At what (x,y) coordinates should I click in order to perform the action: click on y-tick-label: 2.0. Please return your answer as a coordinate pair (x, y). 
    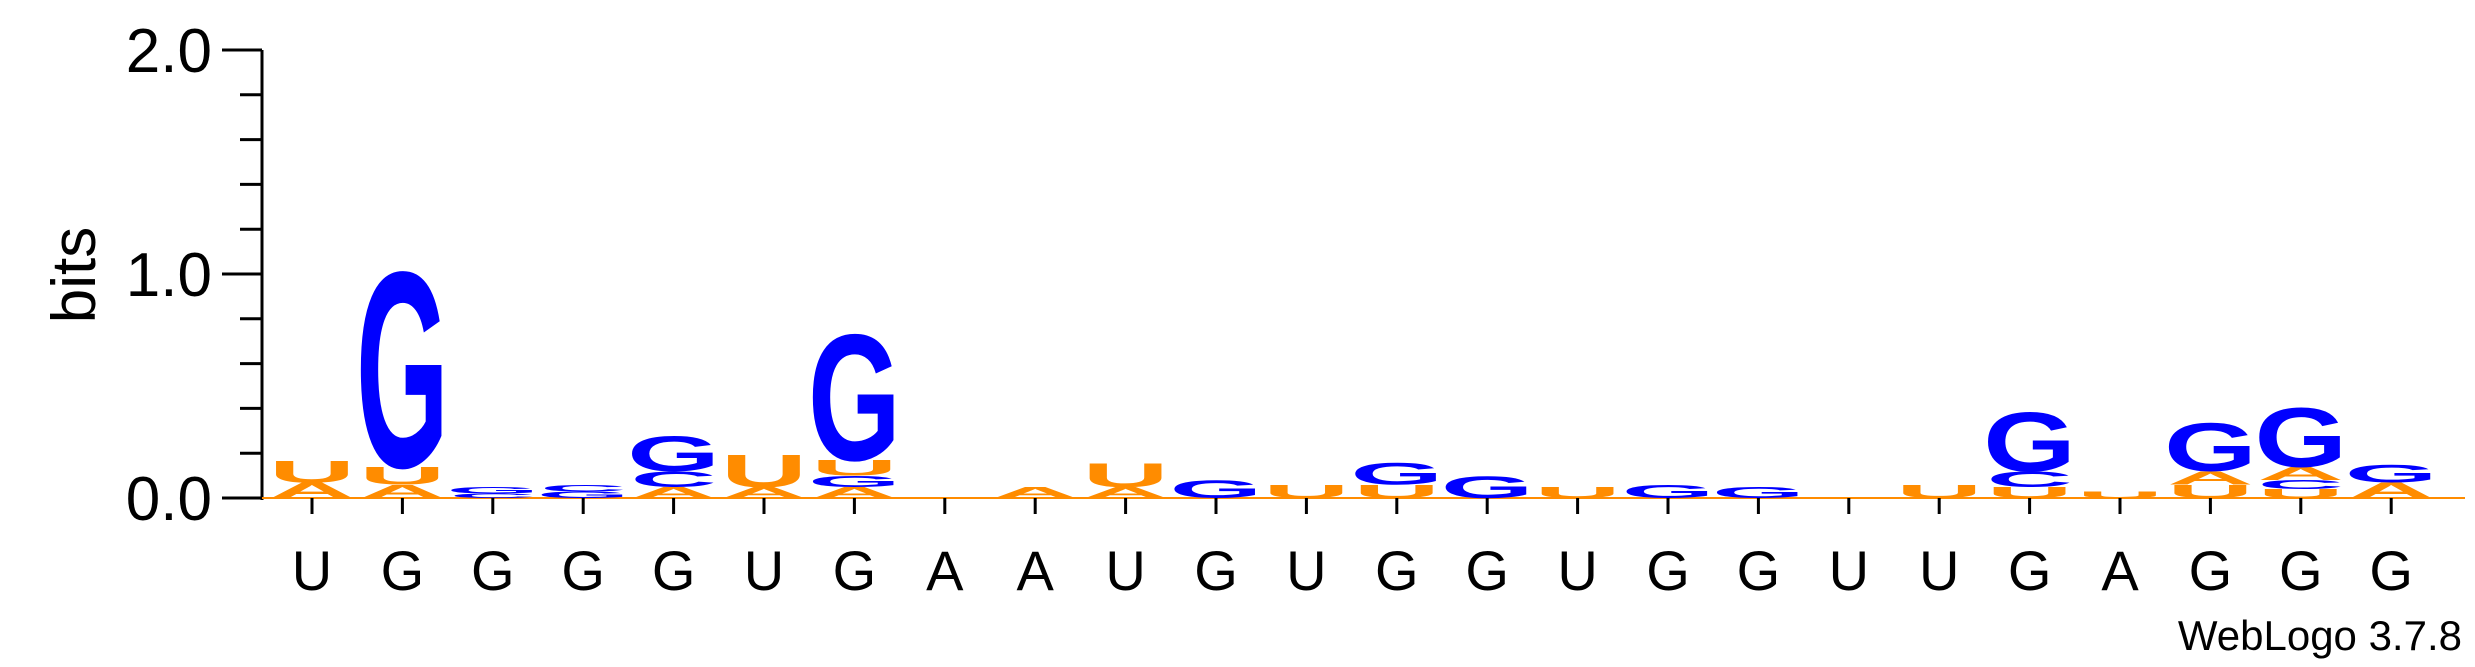
    Looking at the image, I should click on (169, 51).